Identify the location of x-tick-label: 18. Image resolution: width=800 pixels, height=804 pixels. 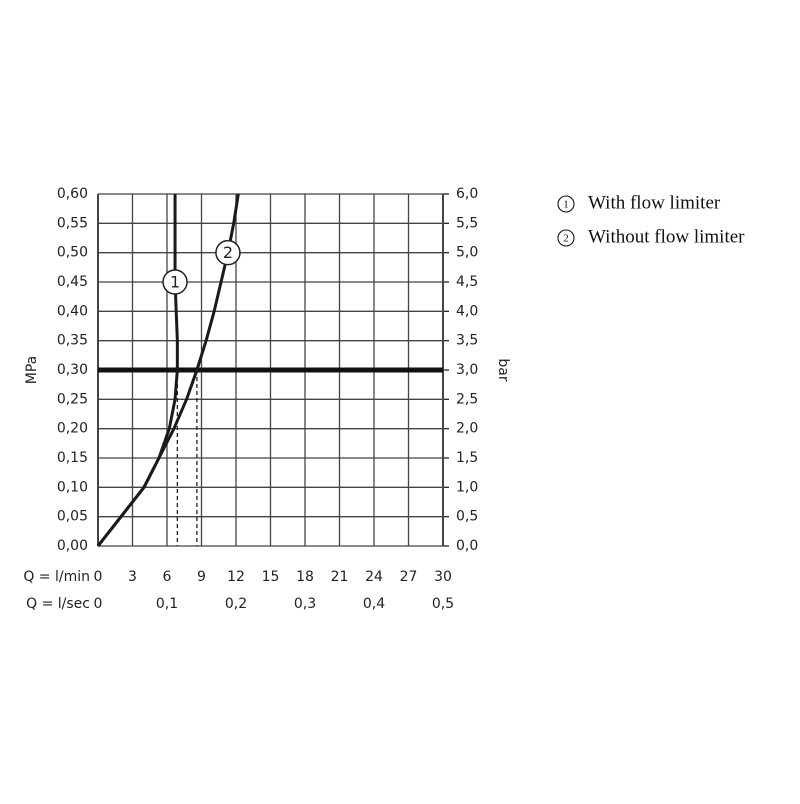
(305, 577).